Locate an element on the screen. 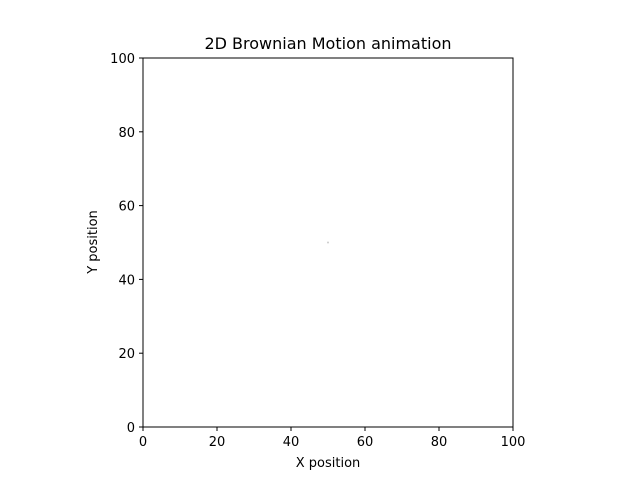  x-tick-label: 60 is located at coordinates (365, 442).